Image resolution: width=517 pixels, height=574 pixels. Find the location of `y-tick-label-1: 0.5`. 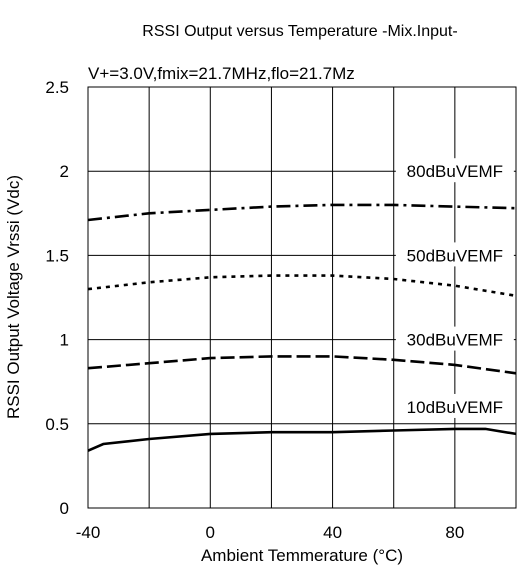

y-tick-label-1: 0.5 is located at coordinates (57, 424).